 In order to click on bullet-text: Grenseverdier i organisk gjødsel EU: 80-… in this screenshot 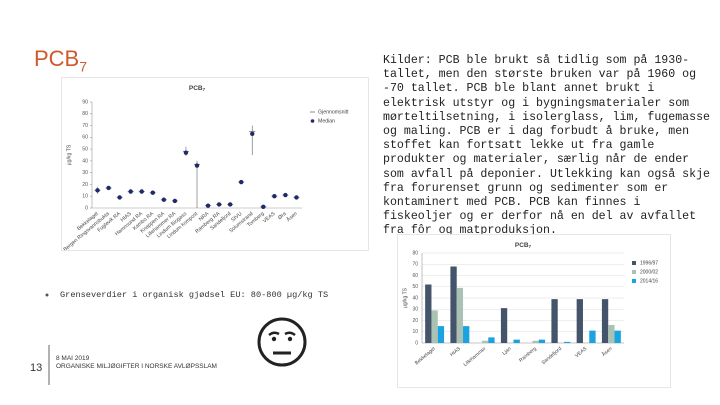, I will do `click(194, 295)`.